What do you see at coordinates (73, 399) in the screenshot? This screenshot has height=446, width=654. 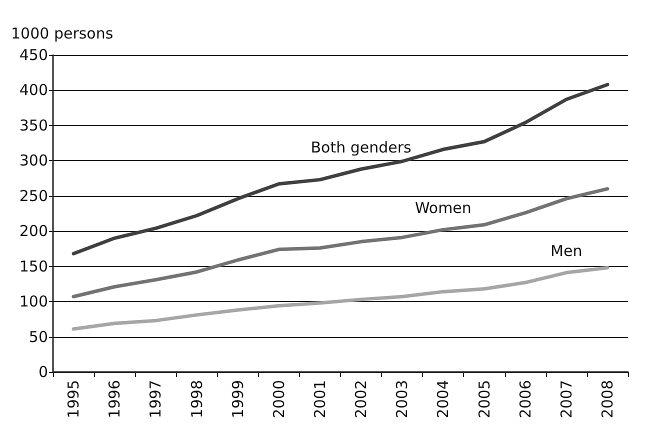 I see `x-tick-label: 1995` at bounding box center [73, 399].